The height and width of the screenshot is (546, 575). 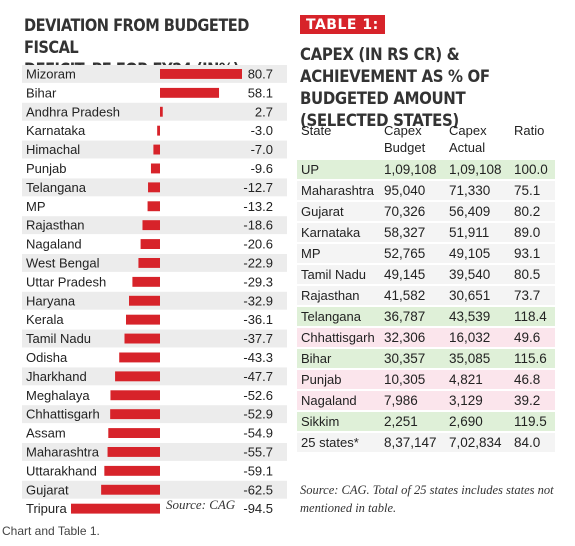 What do you see at coordinates (201, 504) in the screenshot?
I see `chart-source: Source: CAG` at bounding box center [201, 504].